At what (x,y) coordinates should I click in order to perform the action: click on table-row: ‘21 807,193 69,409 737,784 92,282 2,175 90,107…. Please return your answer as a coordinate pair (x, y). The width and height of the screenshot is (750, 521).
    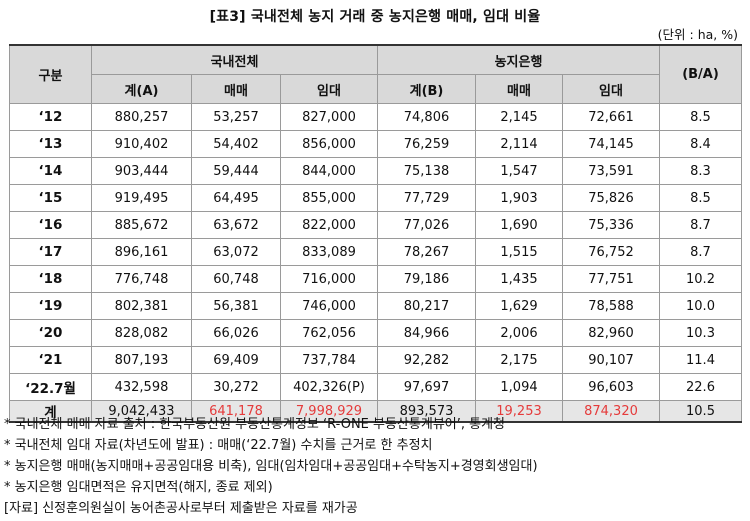
    Looking at the image, I should click on (375, 360).